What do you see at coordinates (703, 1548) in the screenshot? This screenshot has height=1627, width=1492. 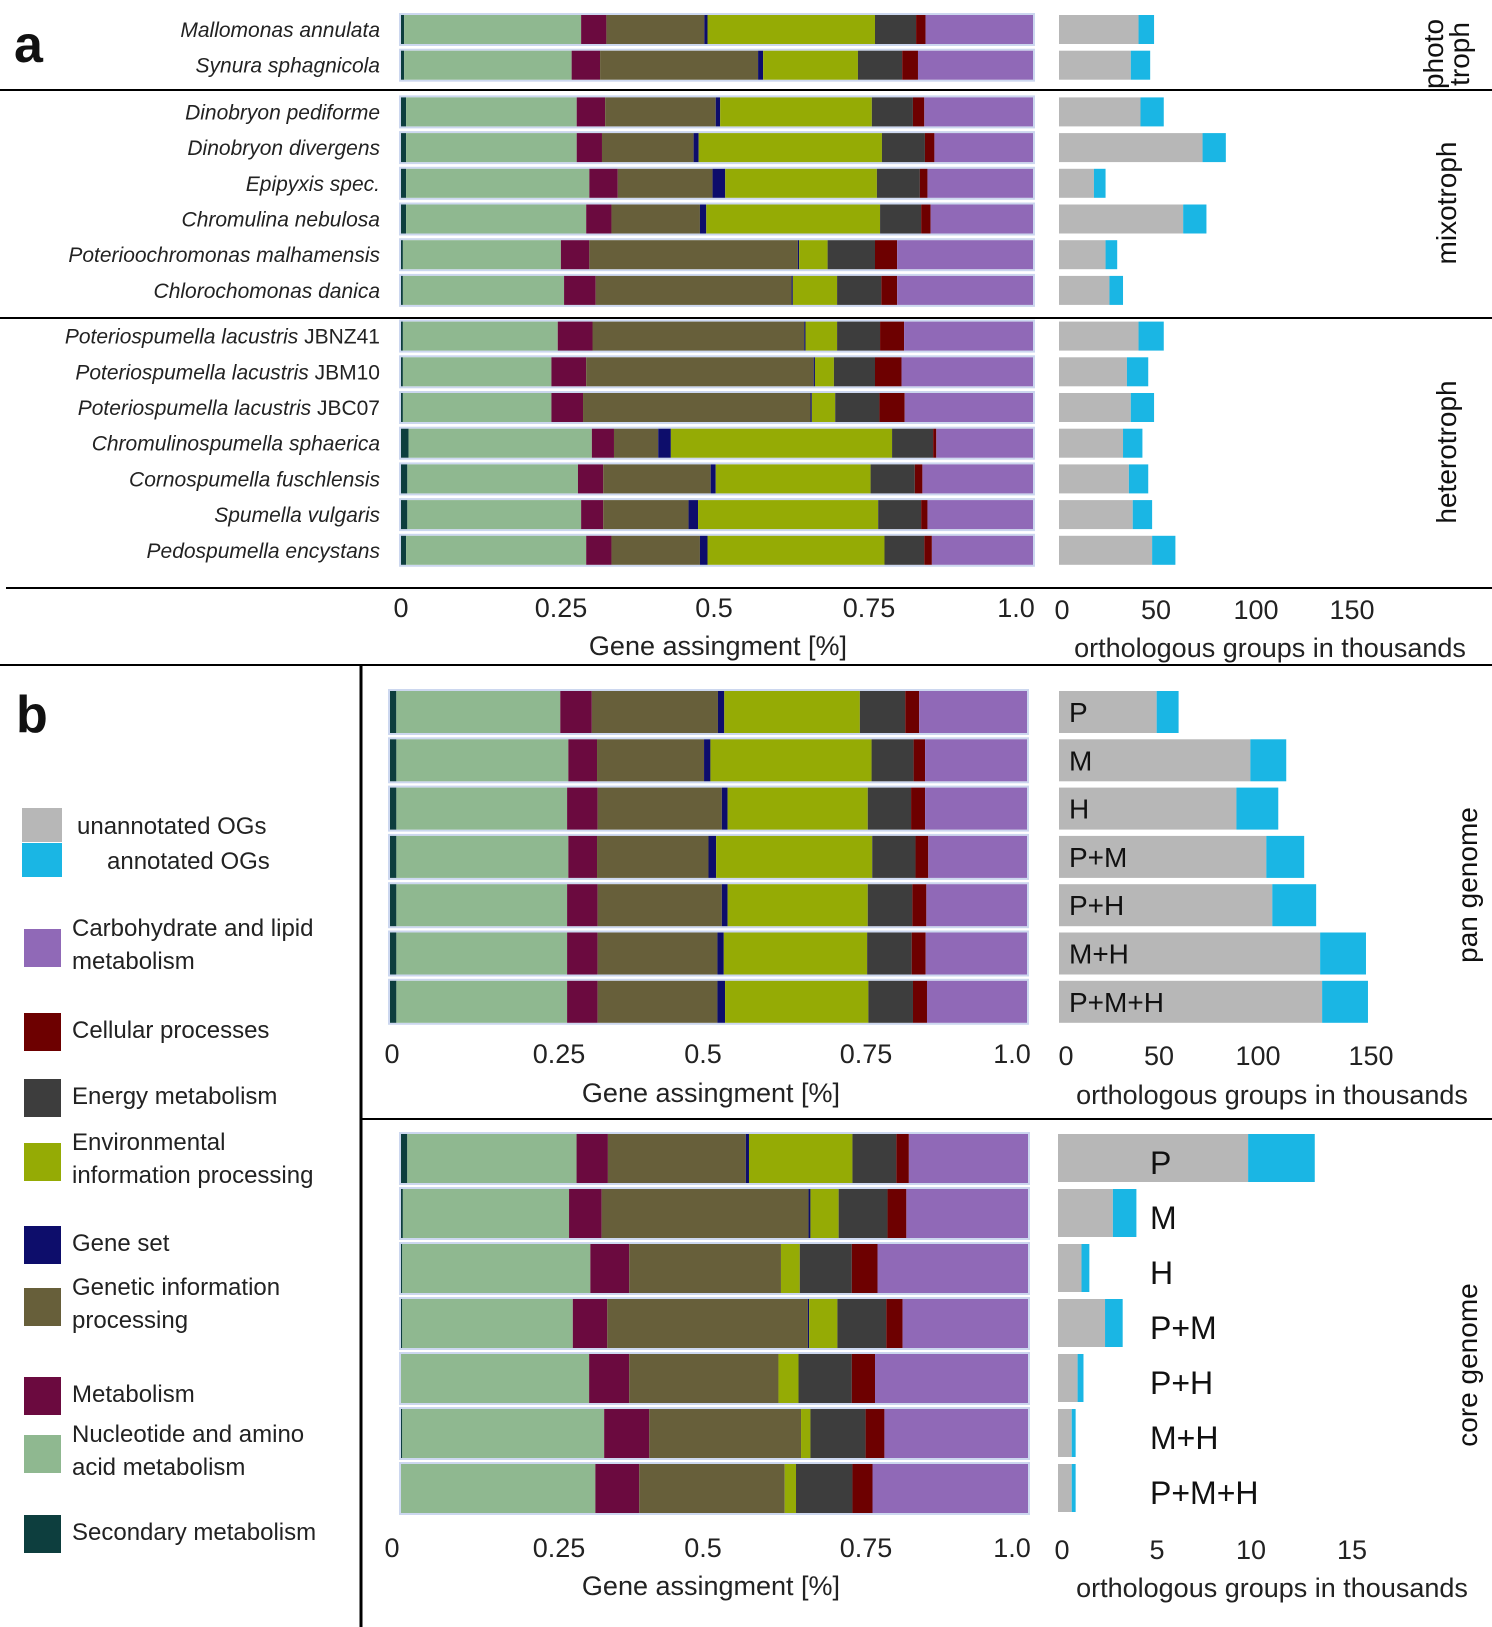 I see `core-stacked-tick-label: 0.5` at bounding box center [703, 1548].